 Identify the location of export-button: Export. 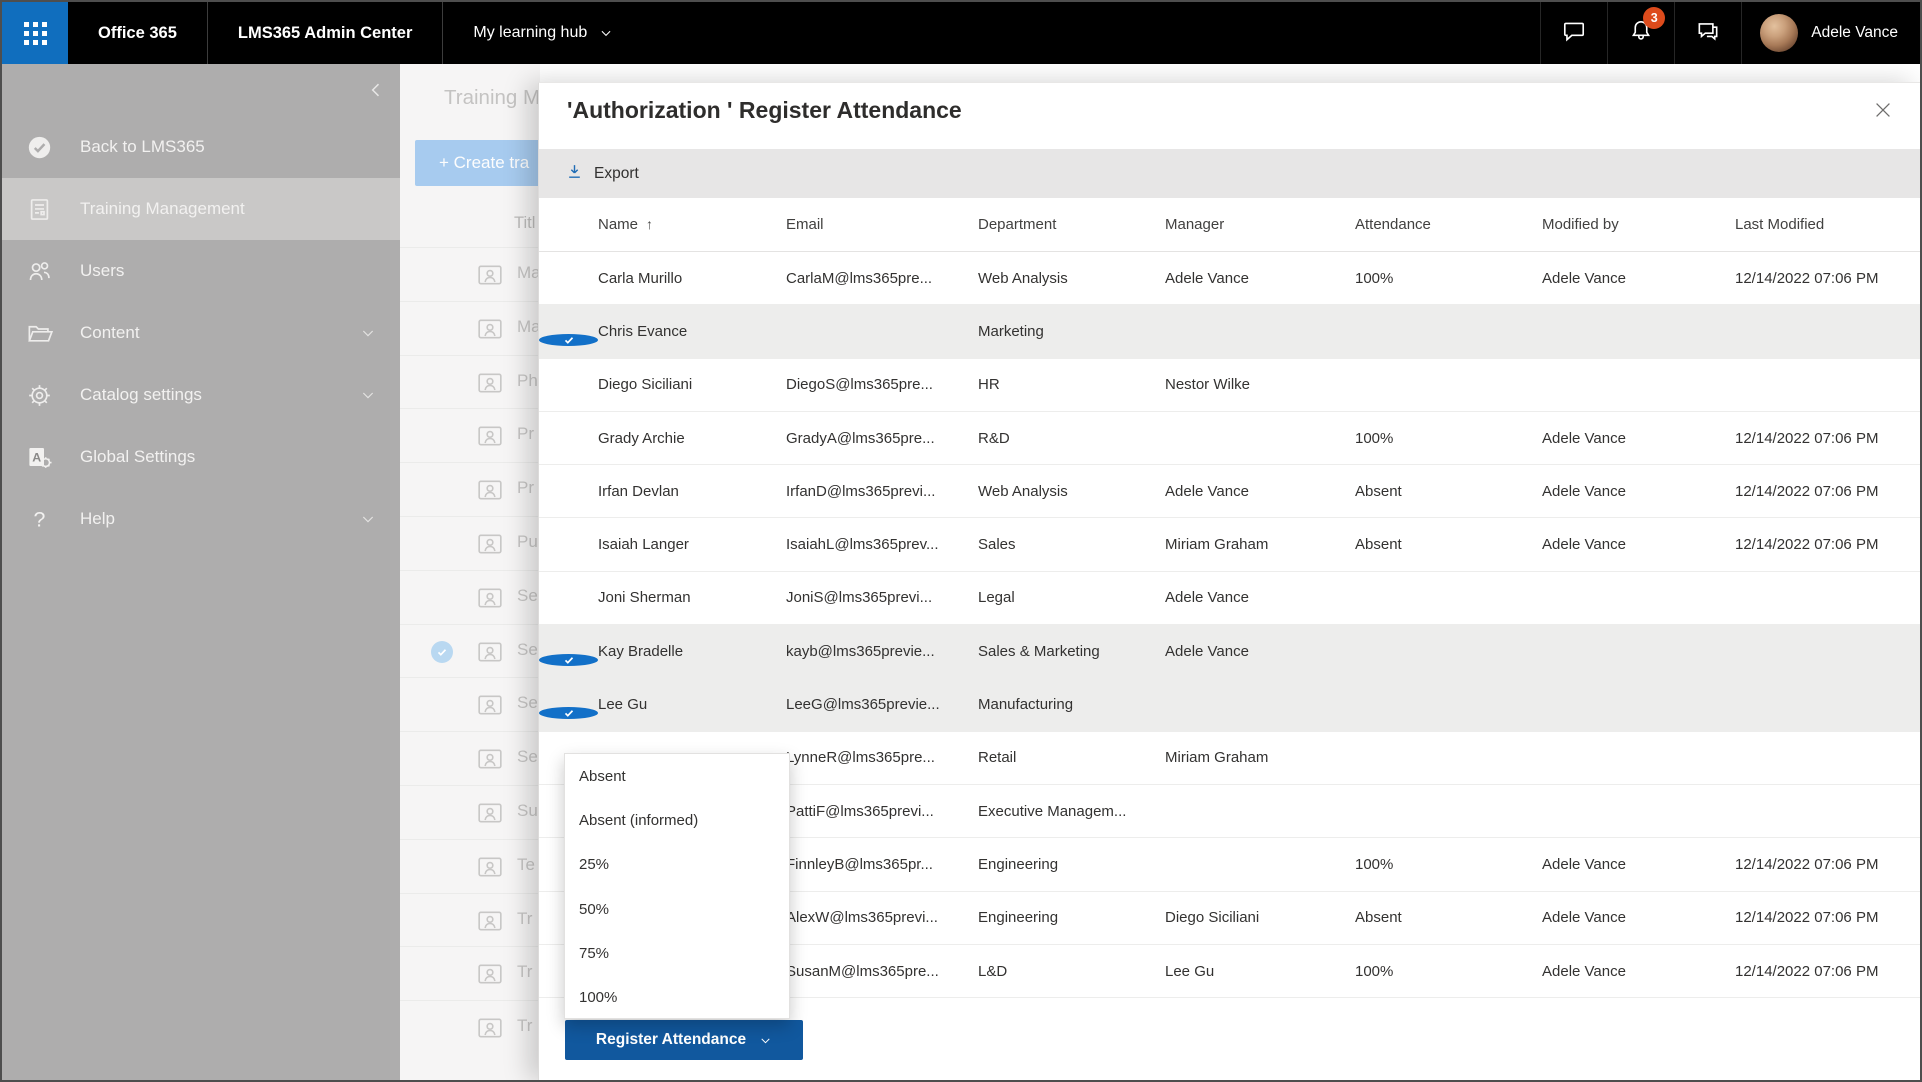
(1229, 173).